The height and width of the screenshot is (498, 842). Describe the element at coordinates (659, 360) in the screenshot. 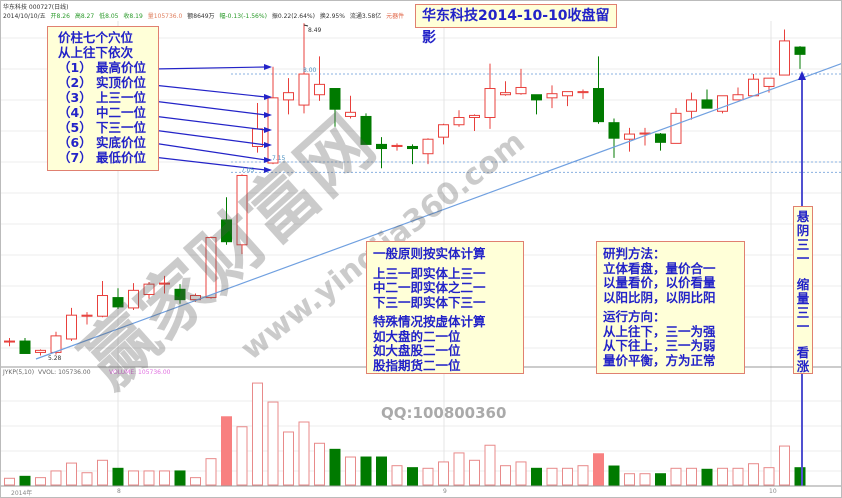

I see `box-line: 量价平衡，方为正常` at that location.